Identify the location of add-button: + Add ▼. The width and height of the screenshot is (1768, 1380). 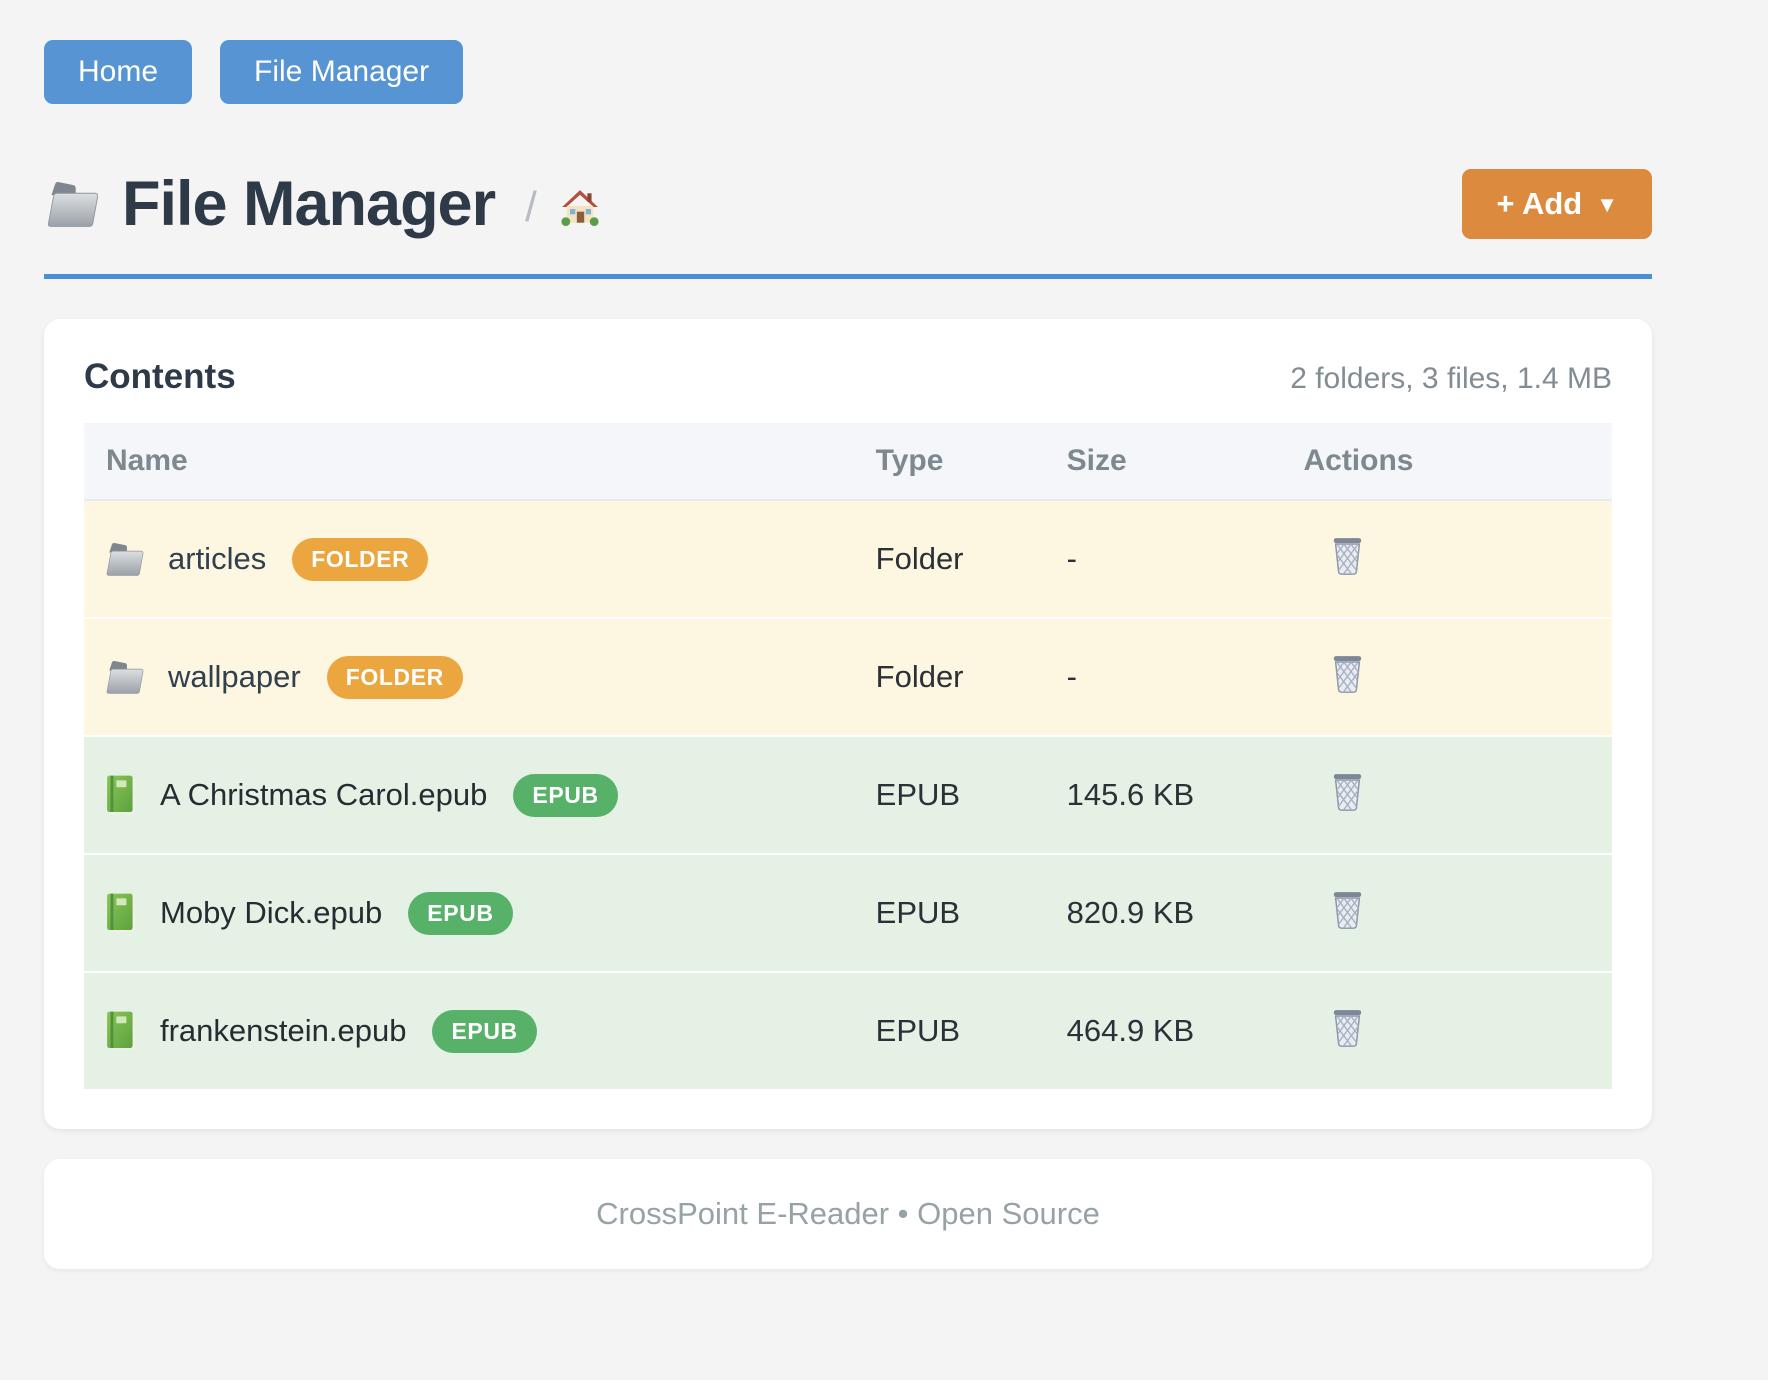
(1557, 204).